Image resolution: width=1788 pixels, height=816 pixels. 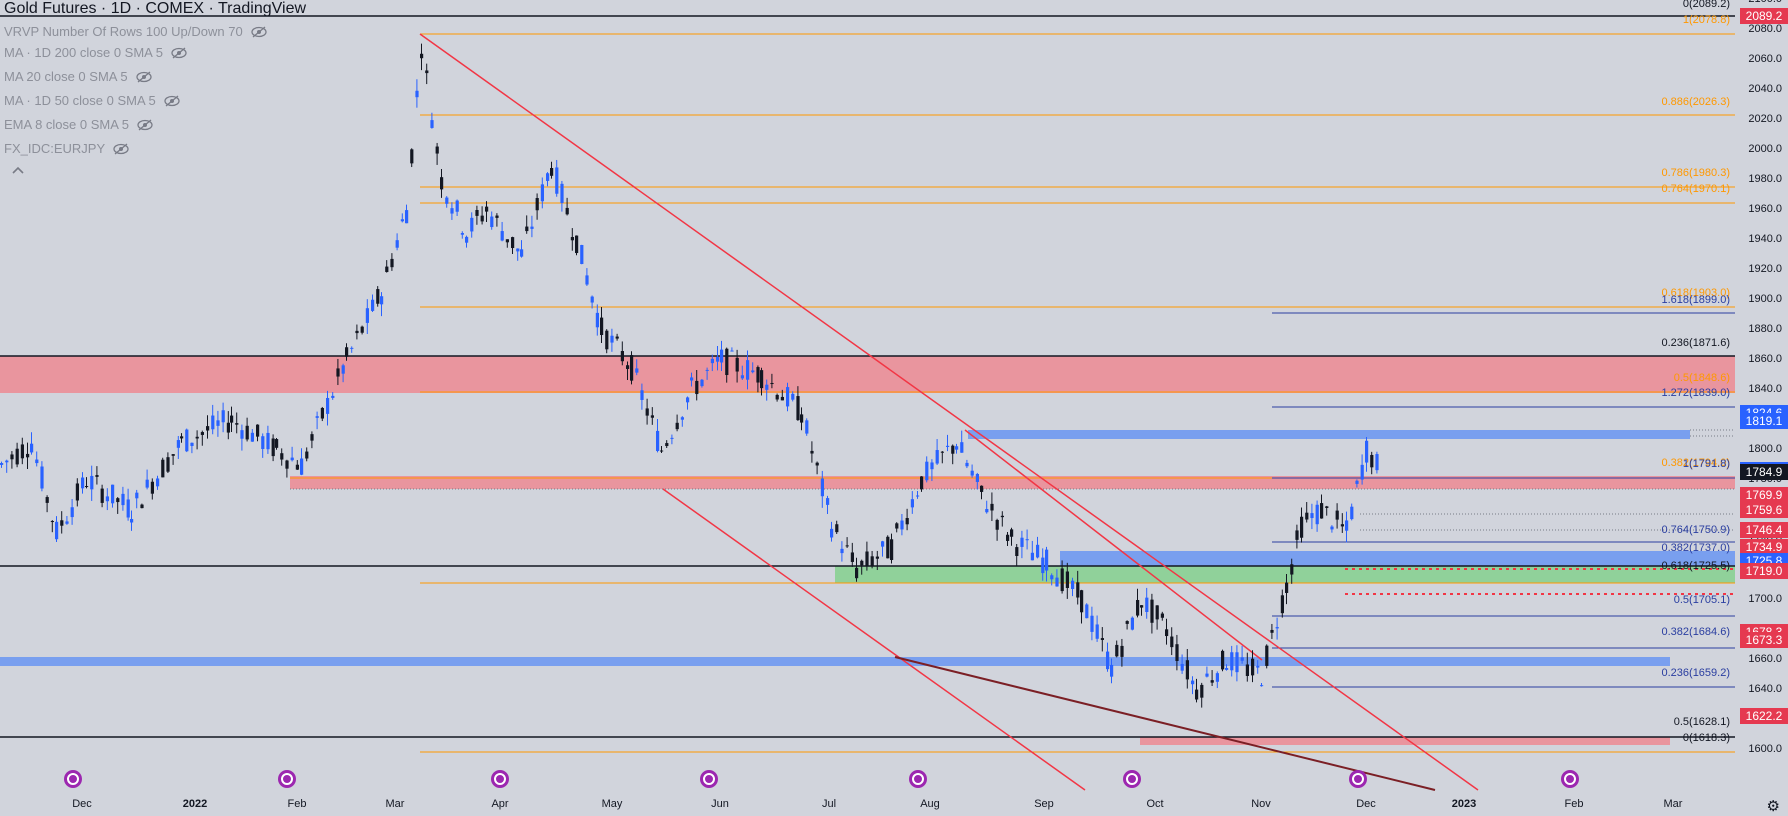 I want to click on indicator-eurjpy: FX_IDC:EURJPY, so click(x=66, y=148).